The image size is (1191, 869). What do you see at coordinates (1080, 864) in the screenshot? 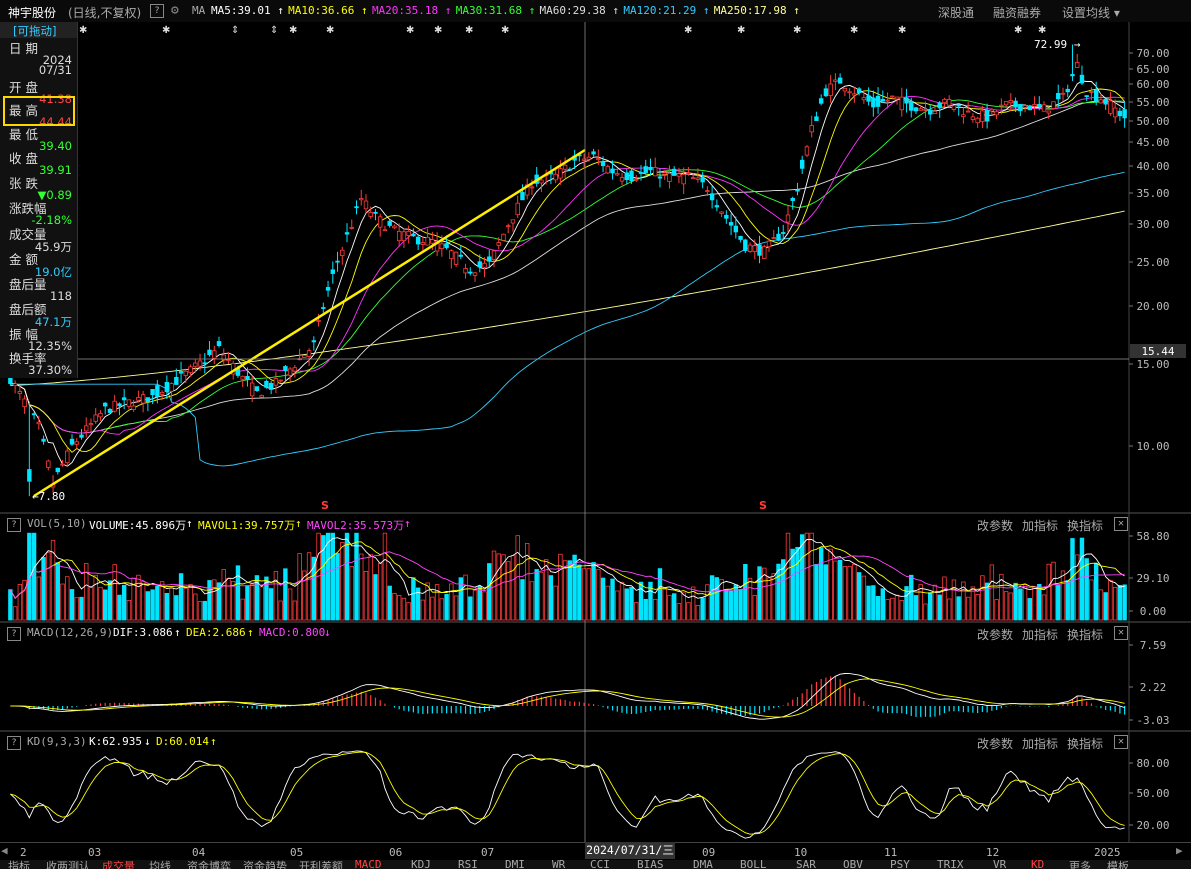
I see `indicator-tab: 更多` at bounding box center [1080, 864].